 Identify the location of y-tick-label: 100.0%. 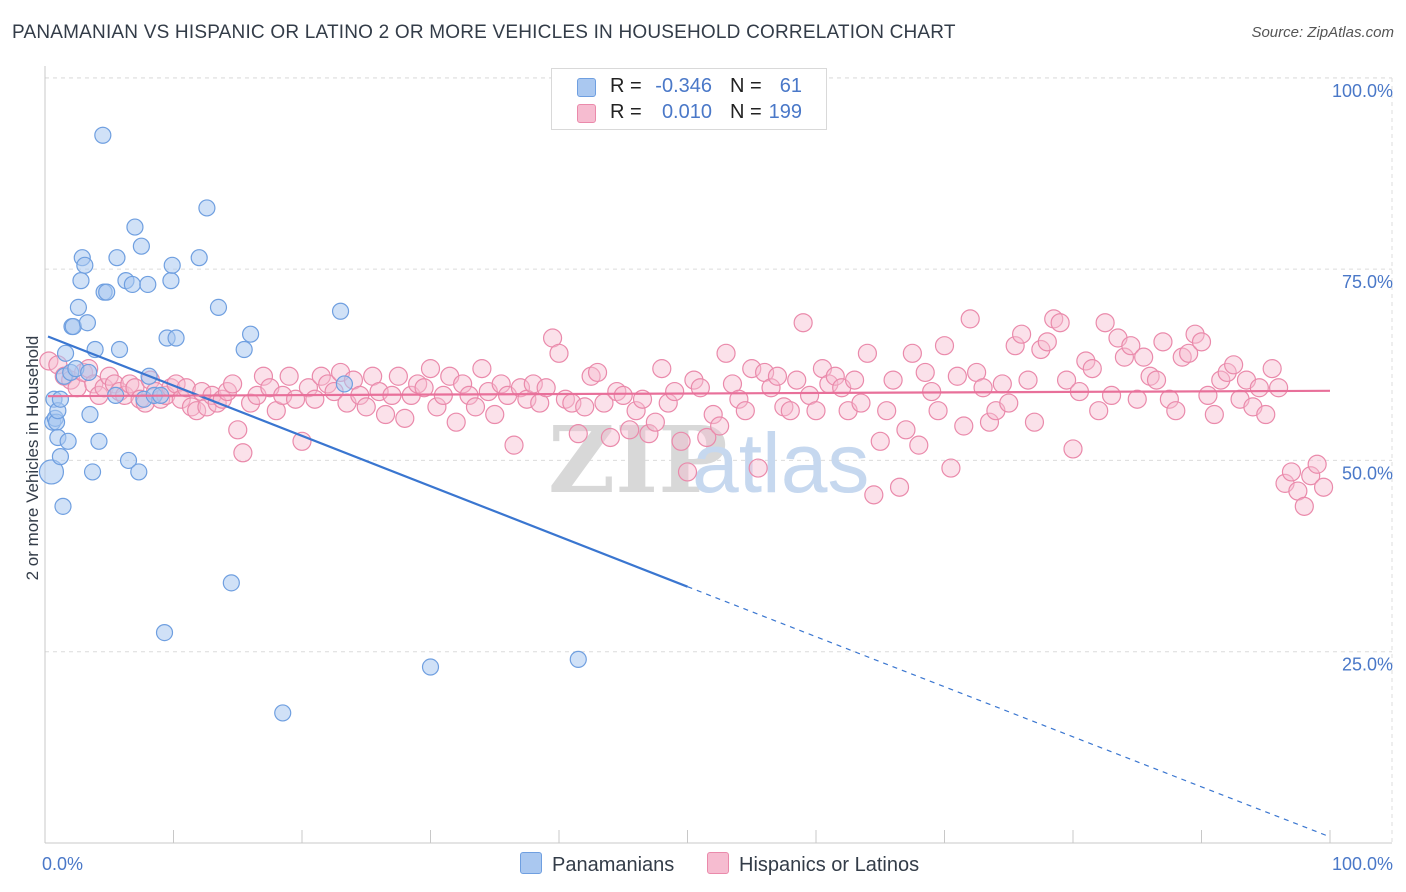
(1362, 91).